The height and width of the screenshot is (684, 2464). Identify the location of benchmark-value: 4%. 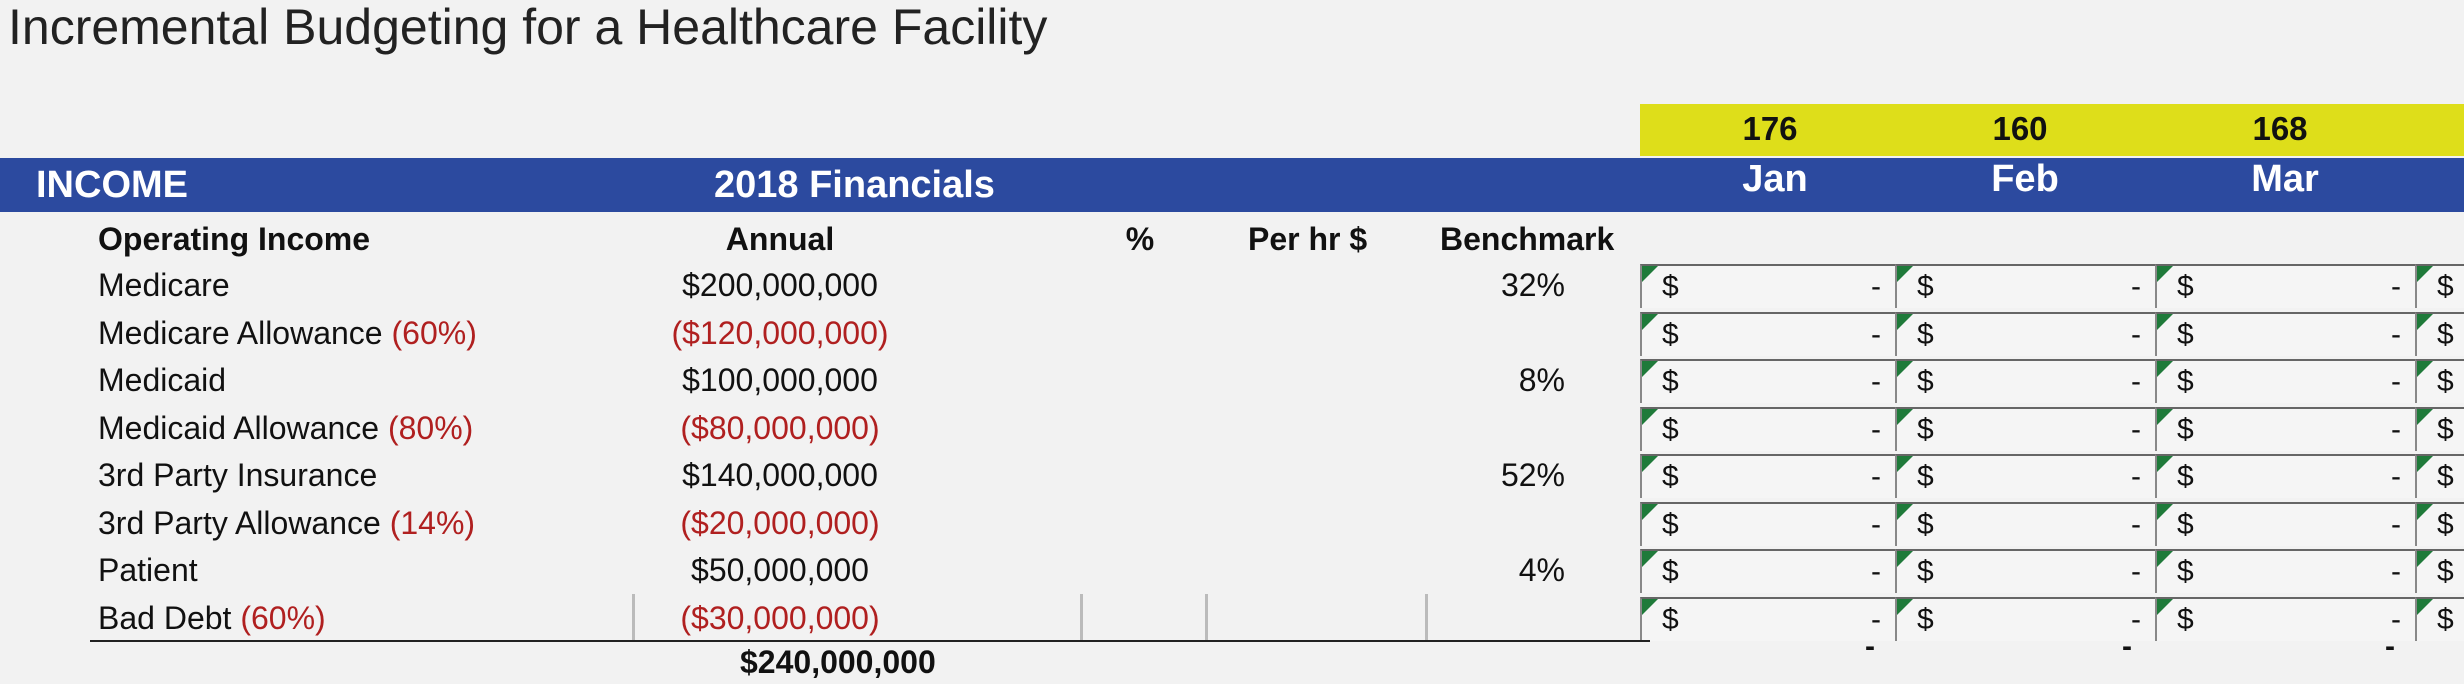
(1541, 570).